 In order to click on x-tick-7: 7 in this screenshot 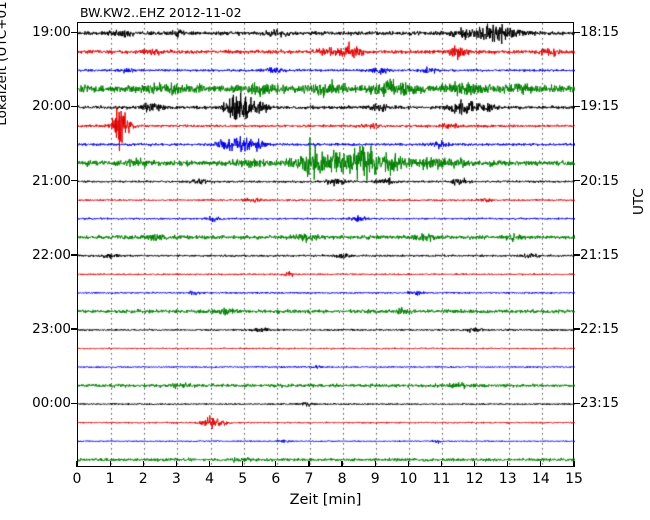, I will do `click(309, 479)`.